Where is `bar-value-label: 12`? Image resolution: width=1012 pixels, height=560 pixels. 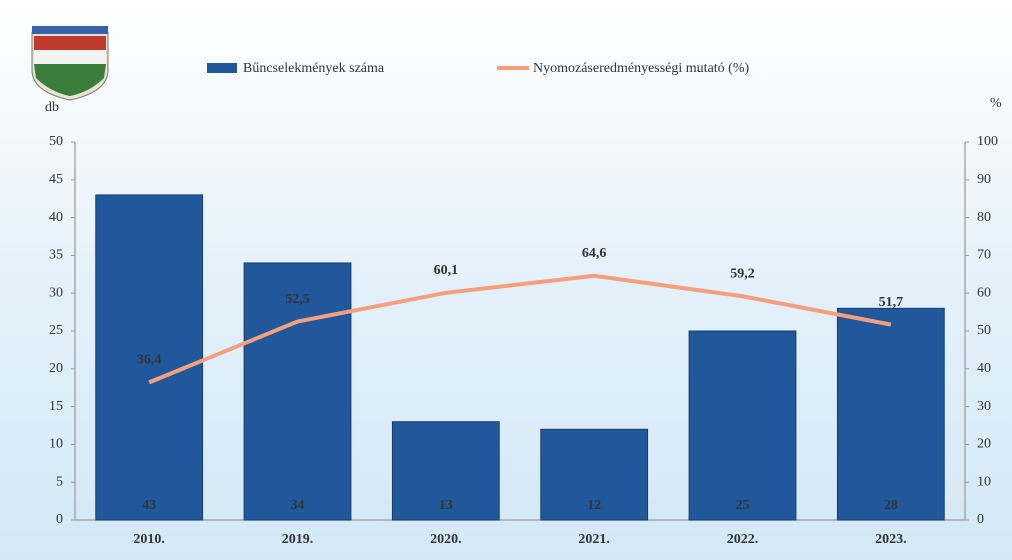
bar-value-label: 12 is located at coordinates (594, 505).